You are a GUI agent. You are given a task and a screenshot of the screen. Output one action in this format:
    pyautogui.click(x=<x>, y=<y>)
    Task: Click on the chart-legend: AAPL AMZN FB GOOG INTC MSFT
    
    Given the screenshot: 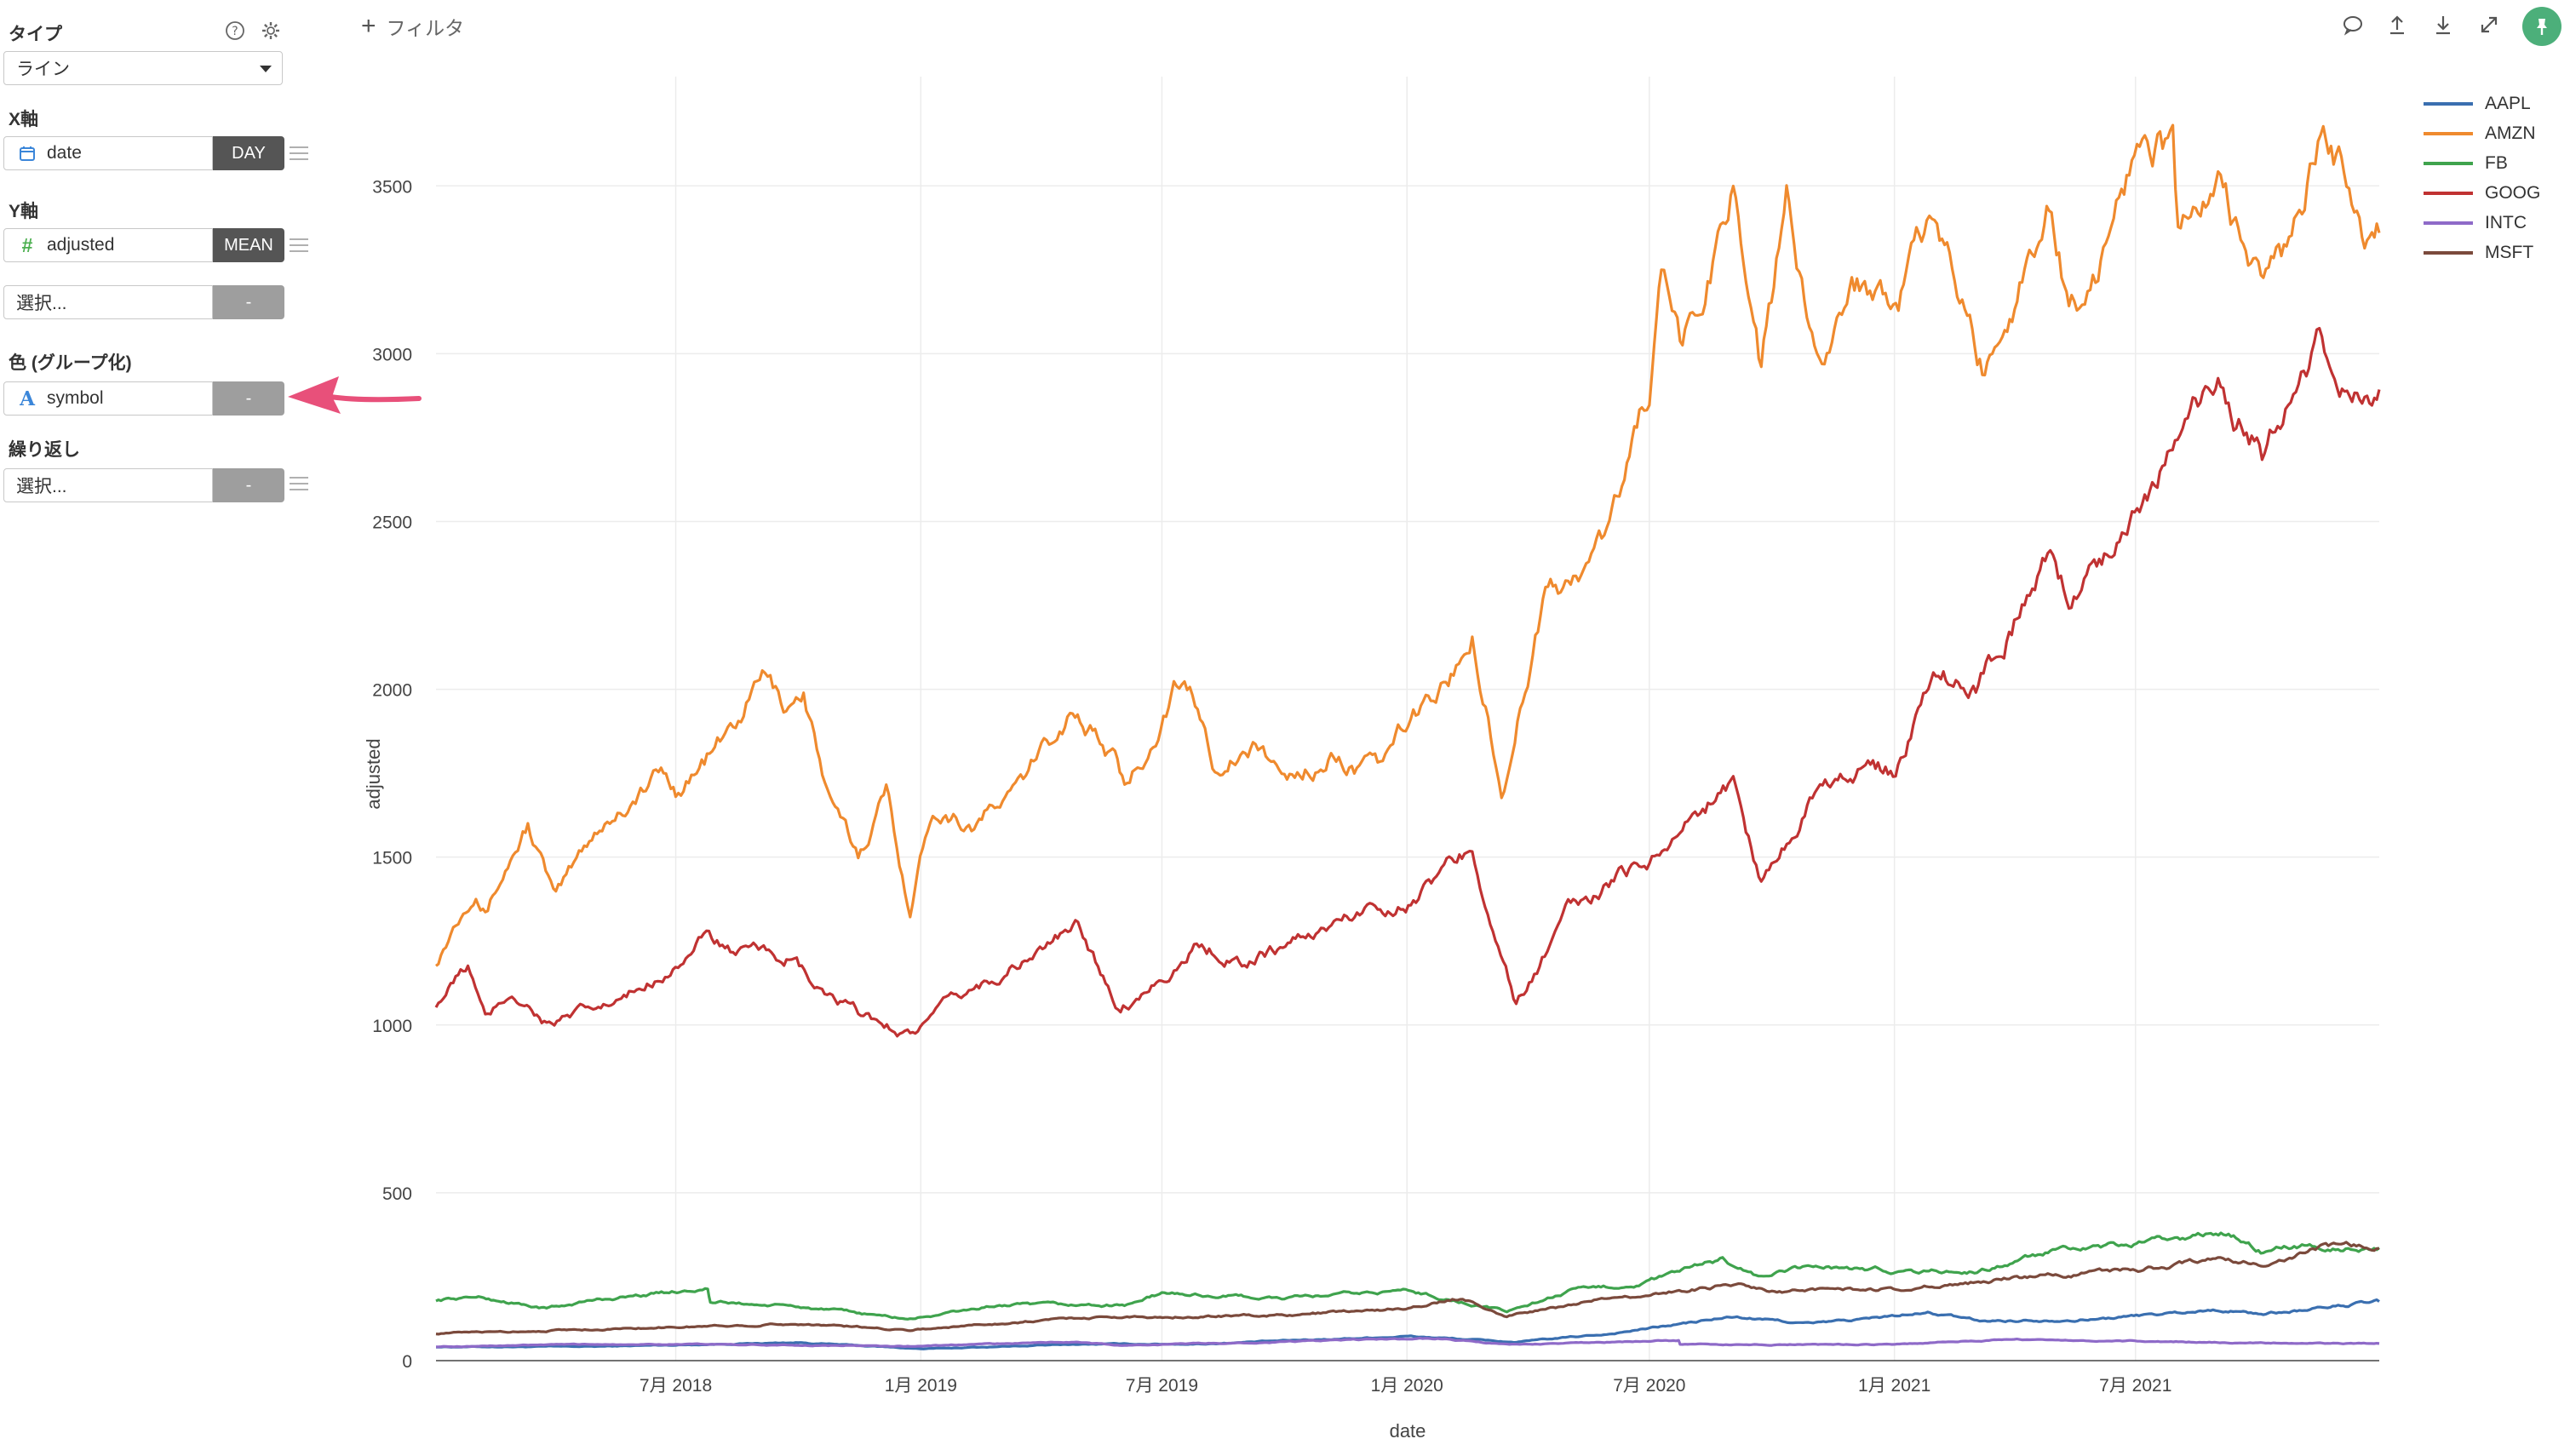 What is the action you would take?
    pyautogui.click(x=2482, y=178)
    